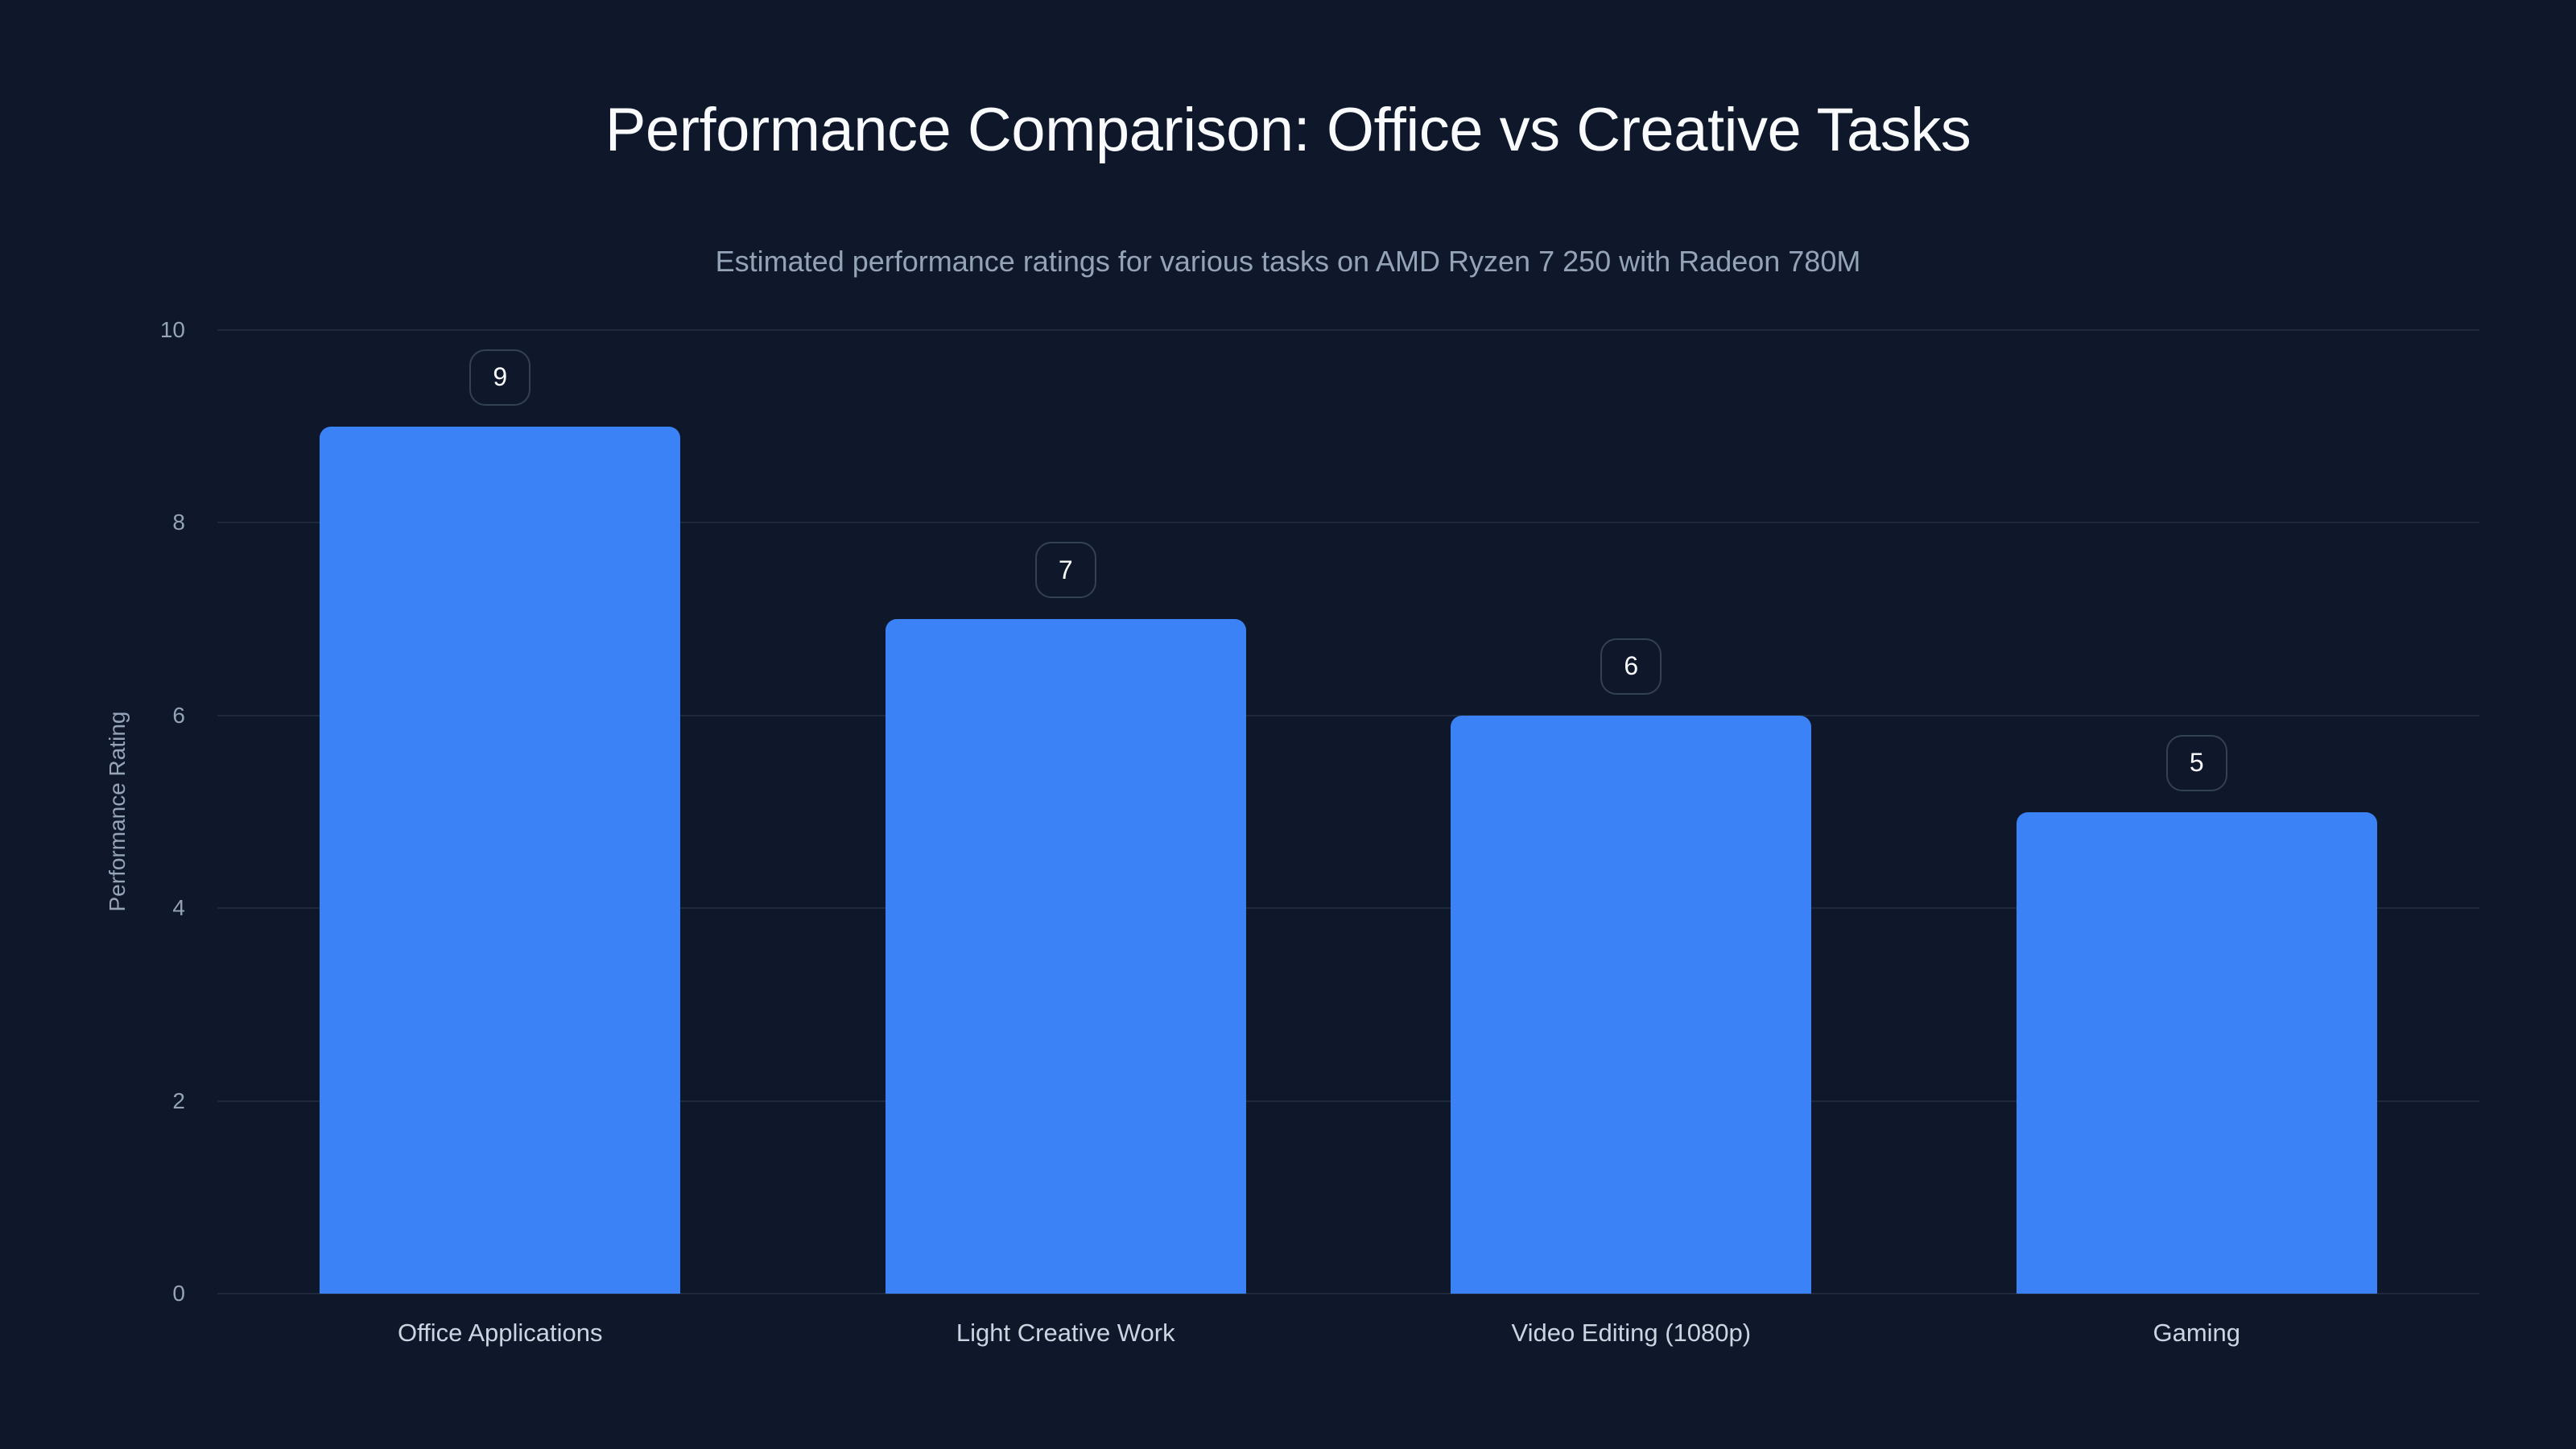  What do you see at coordinates (1631, 666) in the screenshot?
I see `data-label-badge: 6` at bounding box center [1631, 666].